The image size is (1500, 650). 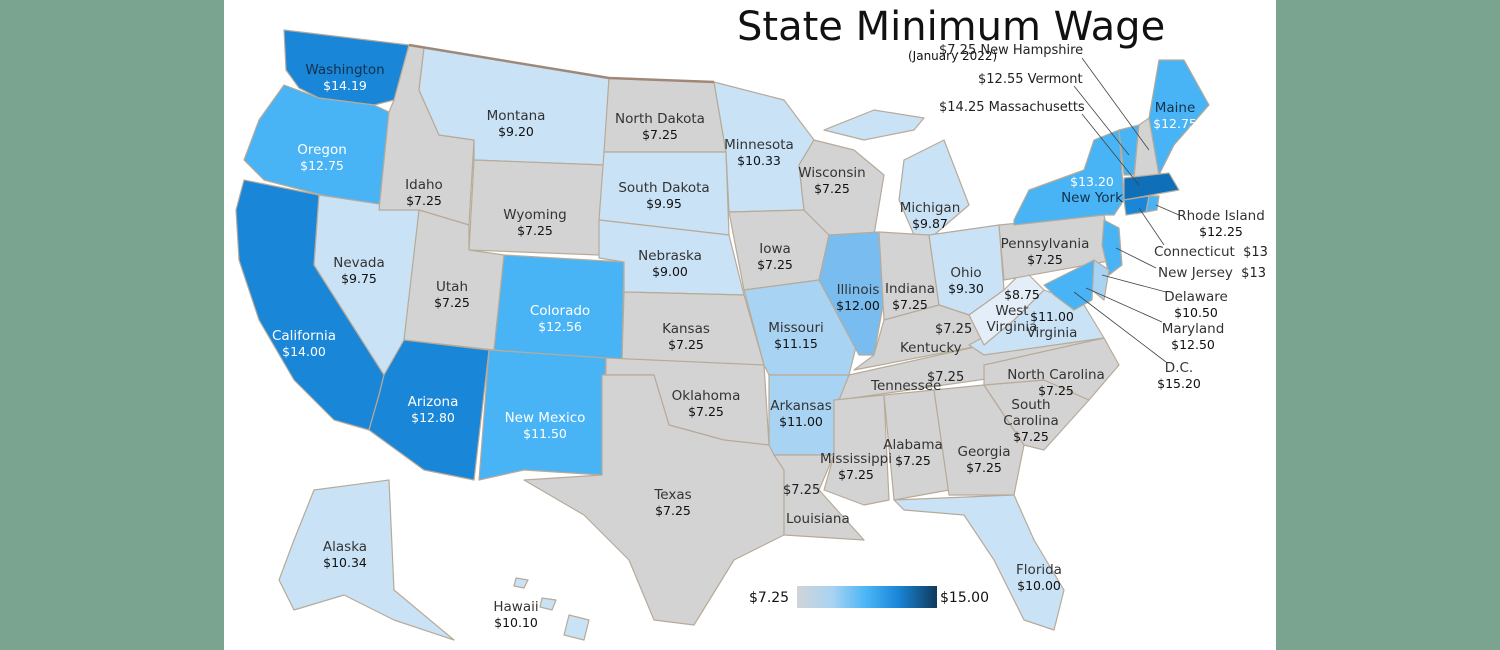 What do you see at coordinates (545, 425) in the screenshot?
I see `label-new-mexico: New Mexico $11.50` at bounding box center [545, 425].